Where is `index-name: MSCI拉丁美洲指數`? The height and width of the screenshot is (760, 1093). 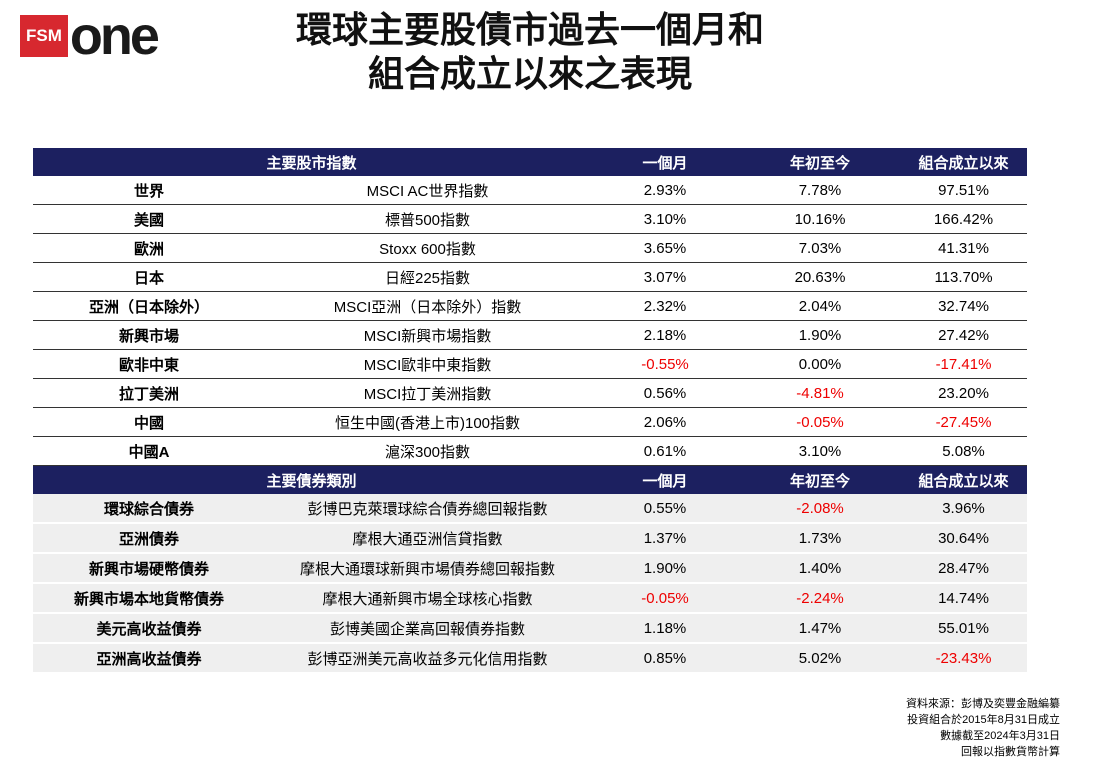 index-name: MSCI拉丁美洲指數 is located at coordinates (427, 393).